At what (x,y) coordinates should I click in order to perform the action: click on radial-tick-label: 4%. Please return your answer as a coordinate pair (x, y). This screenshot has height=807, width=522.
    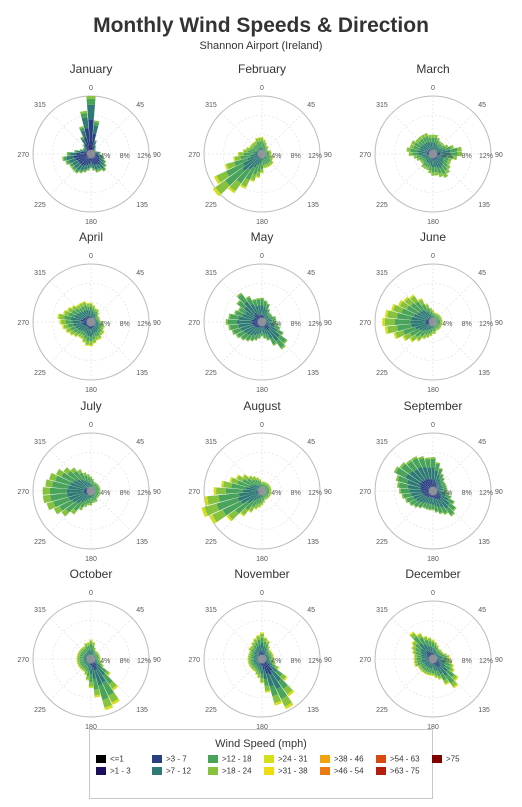
    Looking at the image, I should click on (447, 493).